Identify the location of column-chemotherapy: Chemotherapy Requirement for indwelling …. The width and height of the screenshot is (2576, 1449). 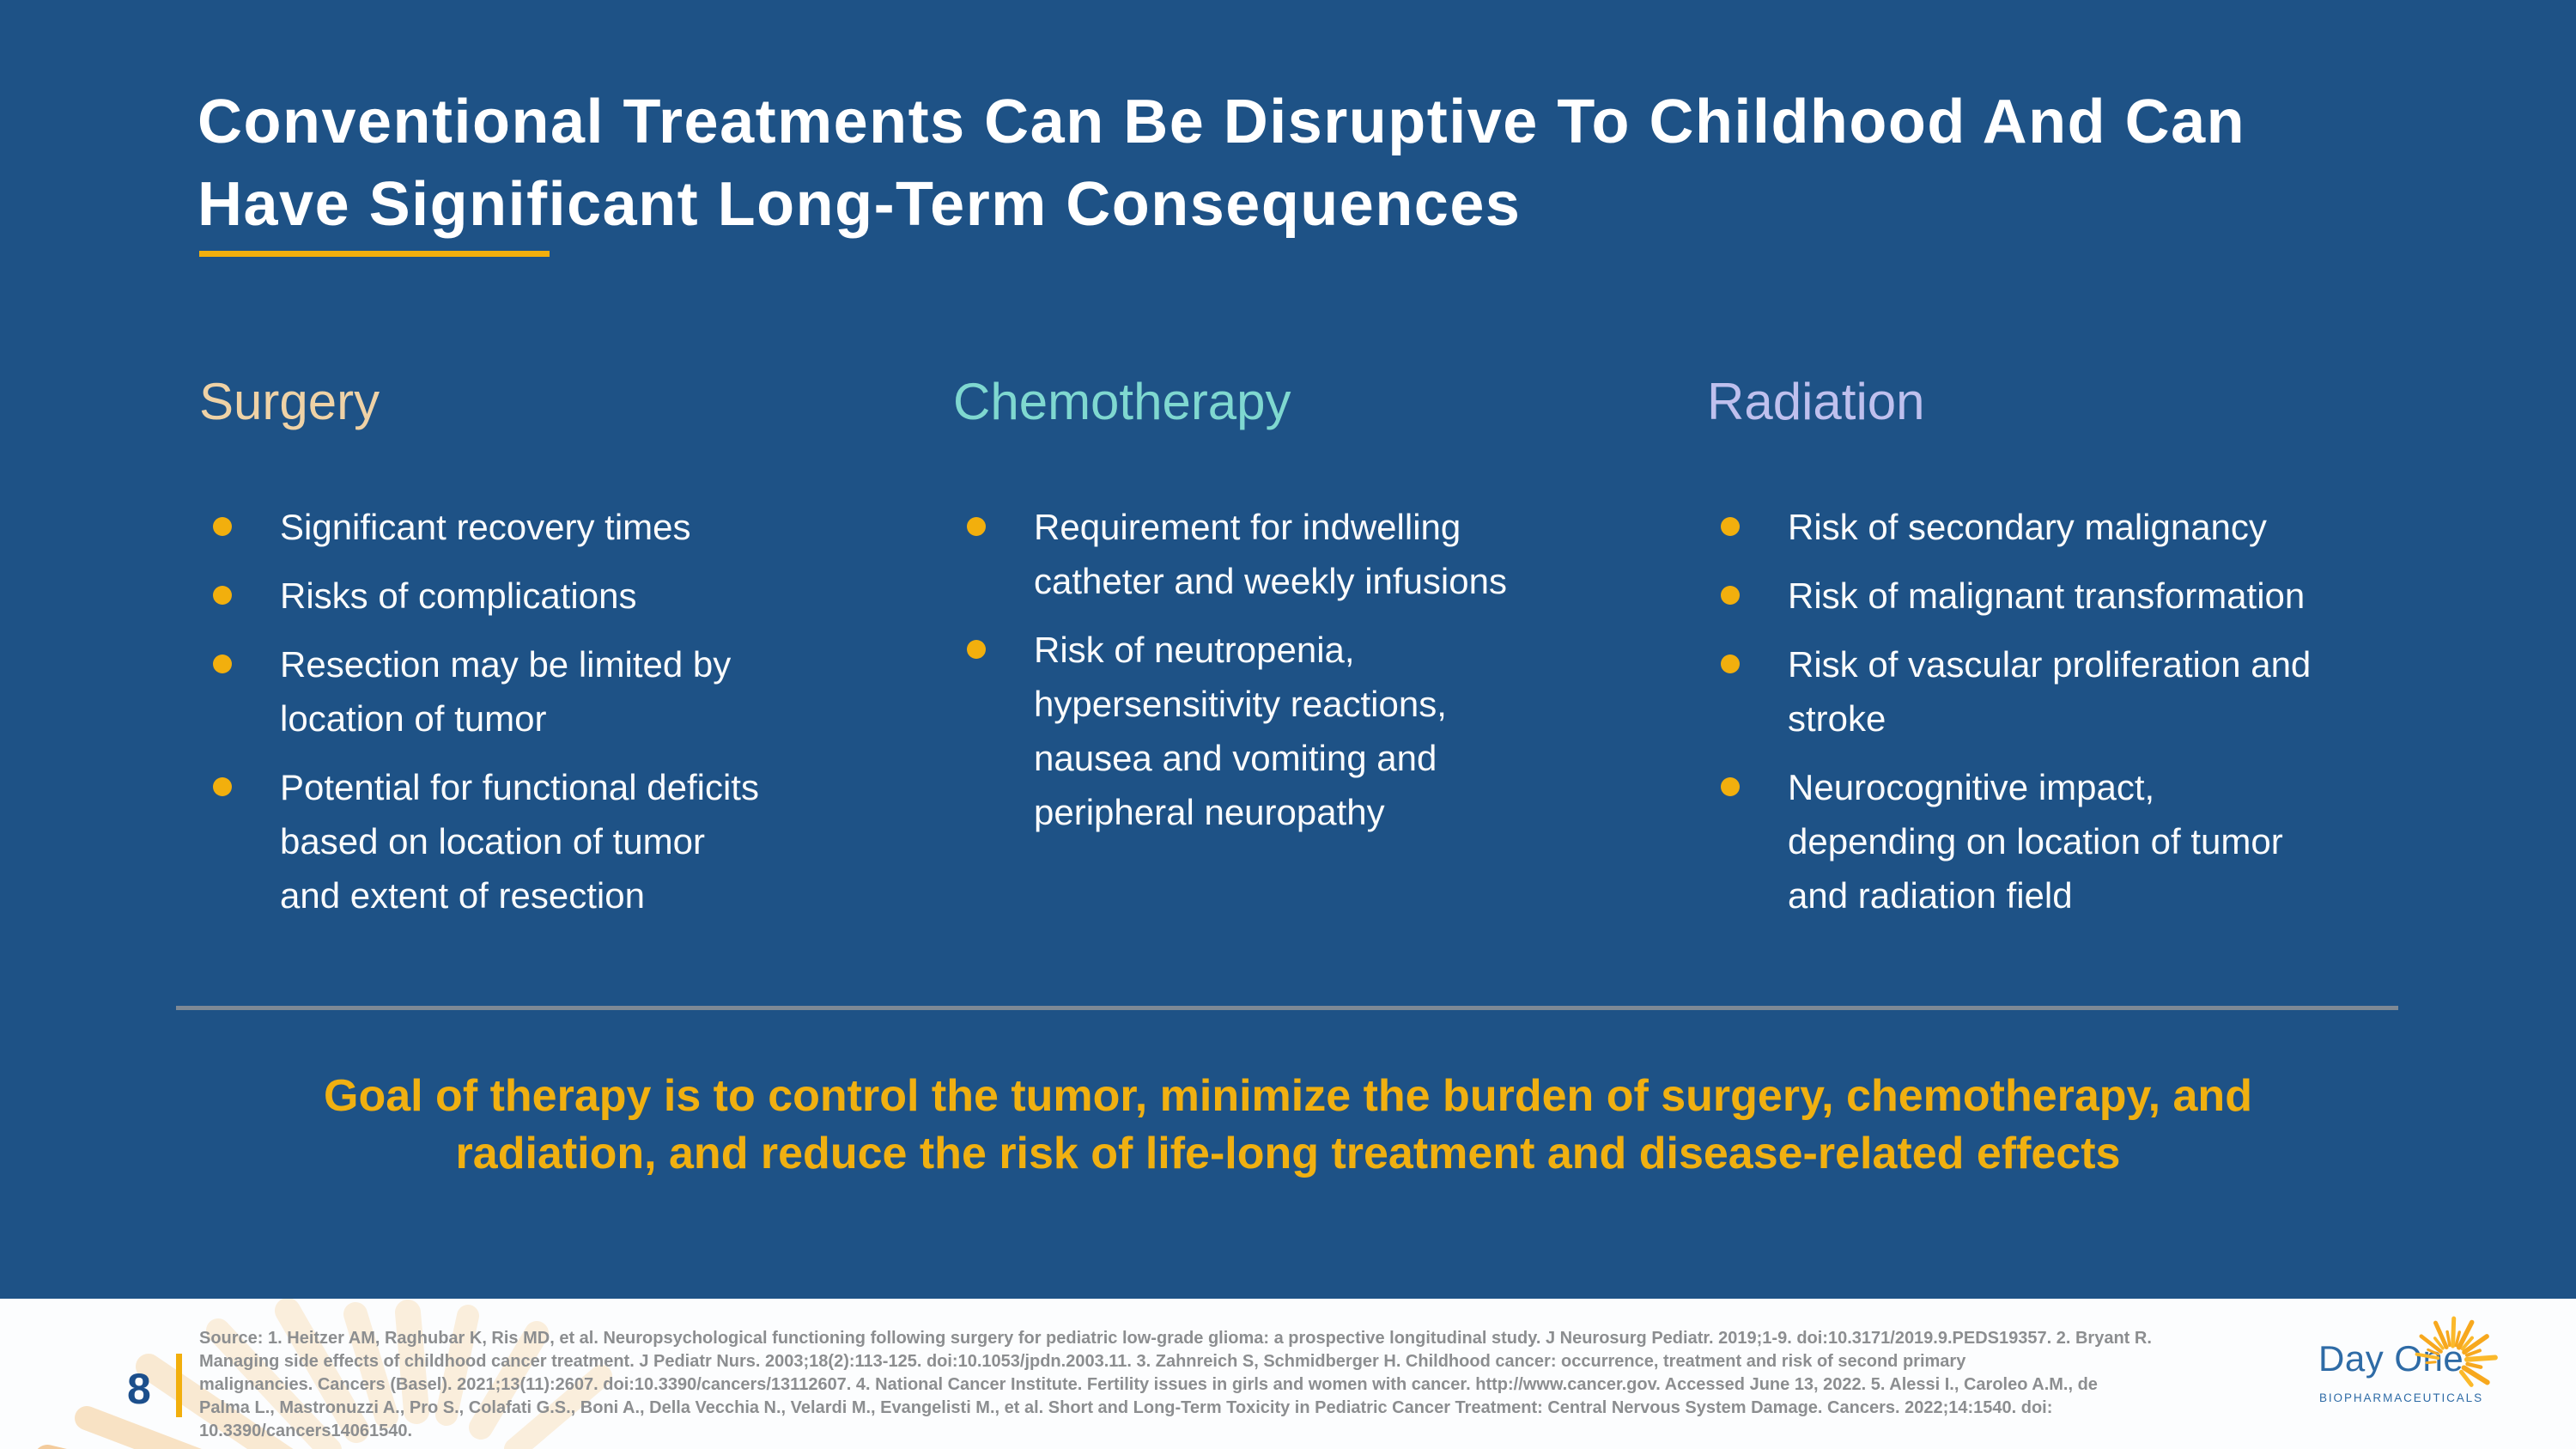
(1305, 612).